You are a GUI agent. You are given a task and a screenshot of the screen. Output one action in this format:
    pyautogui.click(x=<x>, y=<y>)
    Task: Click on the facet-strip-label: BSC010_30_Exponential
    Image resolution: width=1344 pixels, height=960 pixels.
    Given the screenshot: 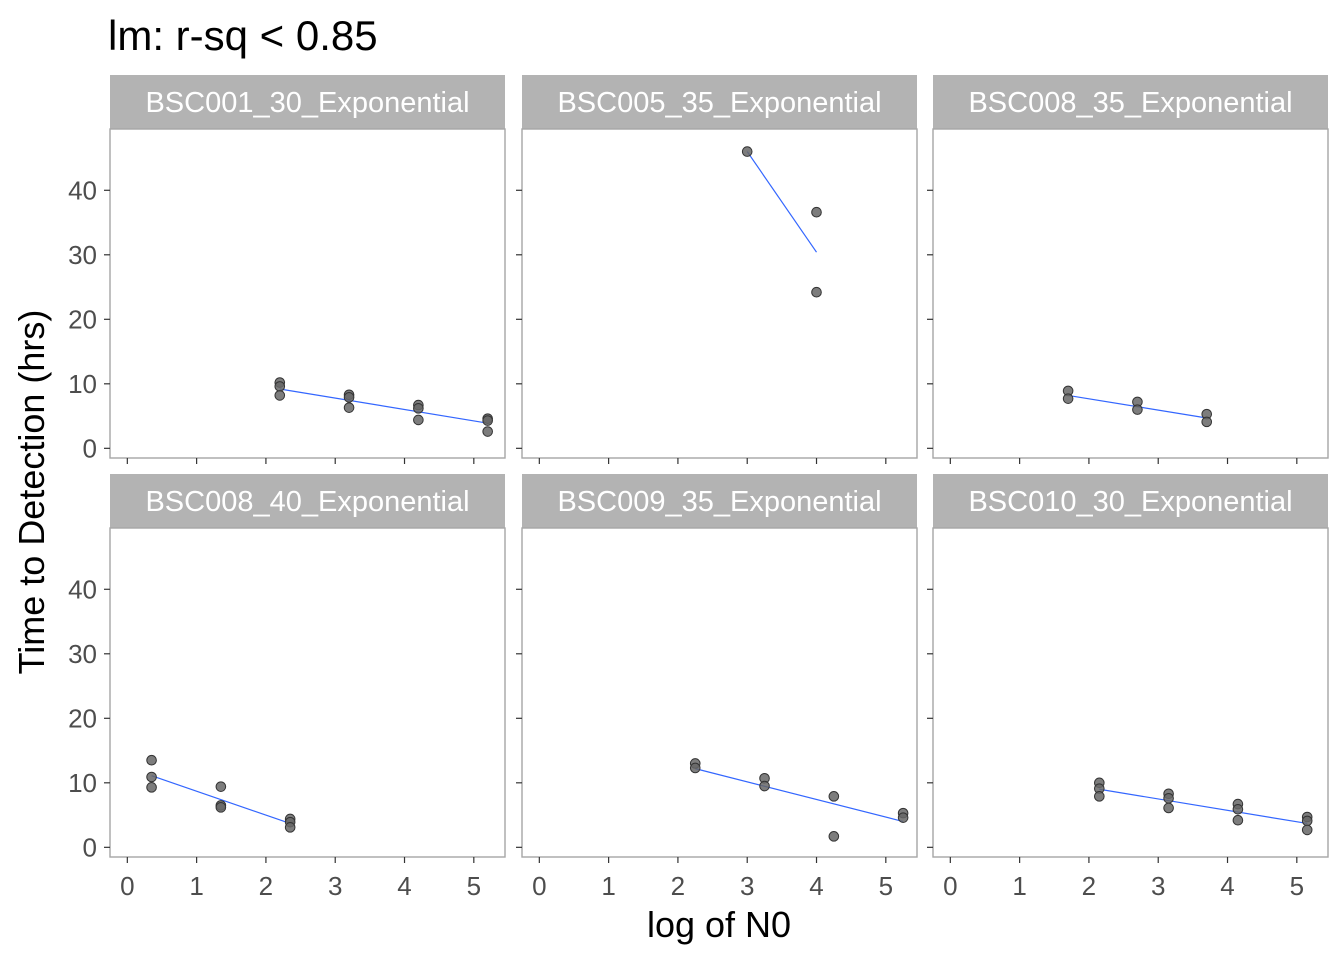 What is the action you would take?
    pyautogui.click(x=1130, y=502)
    